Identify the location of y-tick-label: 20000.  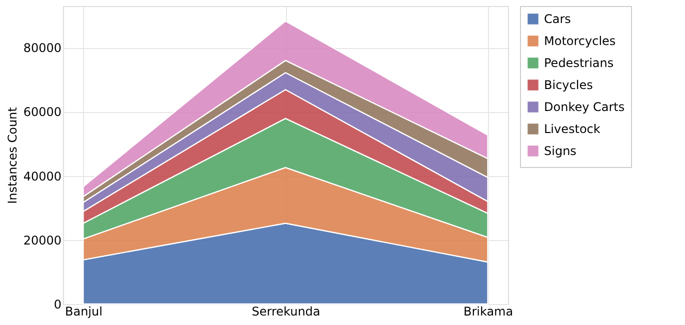
(42, 240).